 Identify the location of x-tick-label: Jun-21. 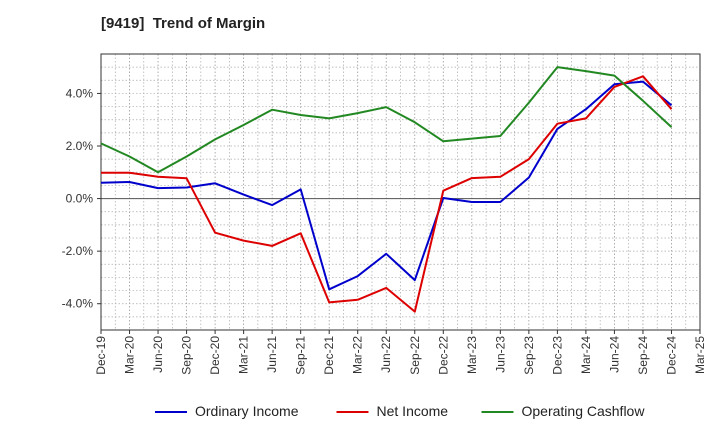
(272, 354).